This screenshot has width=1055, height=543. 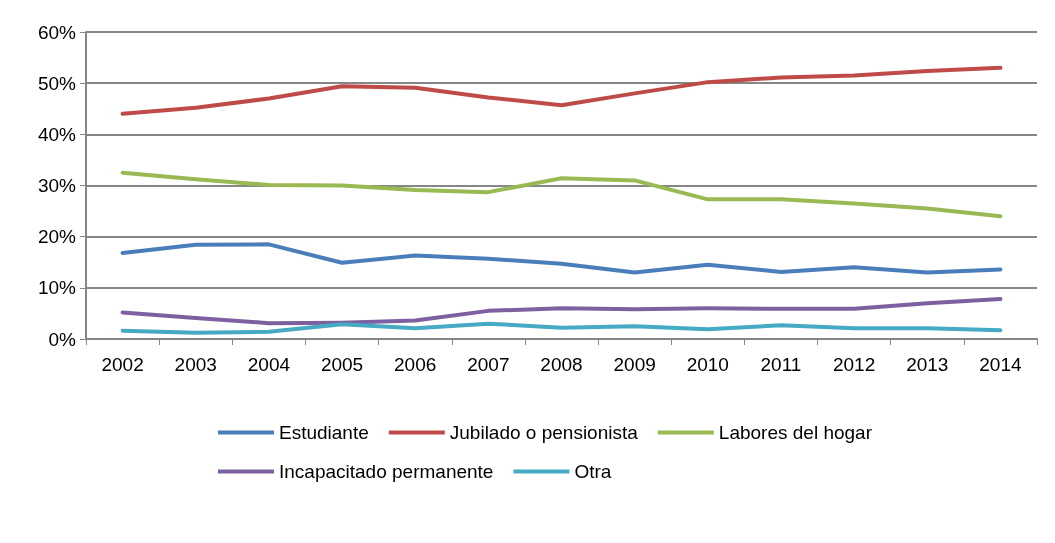 I want to click on x-tick-label: 2011, so click(x=781, y=364).